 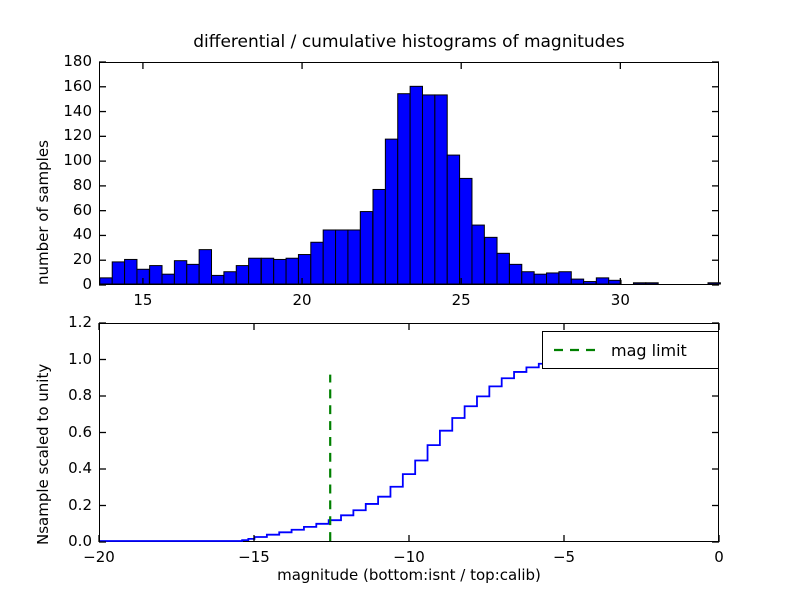 I want to click on bottom-ytick-label: 1.0, so click(x=80, y=358).